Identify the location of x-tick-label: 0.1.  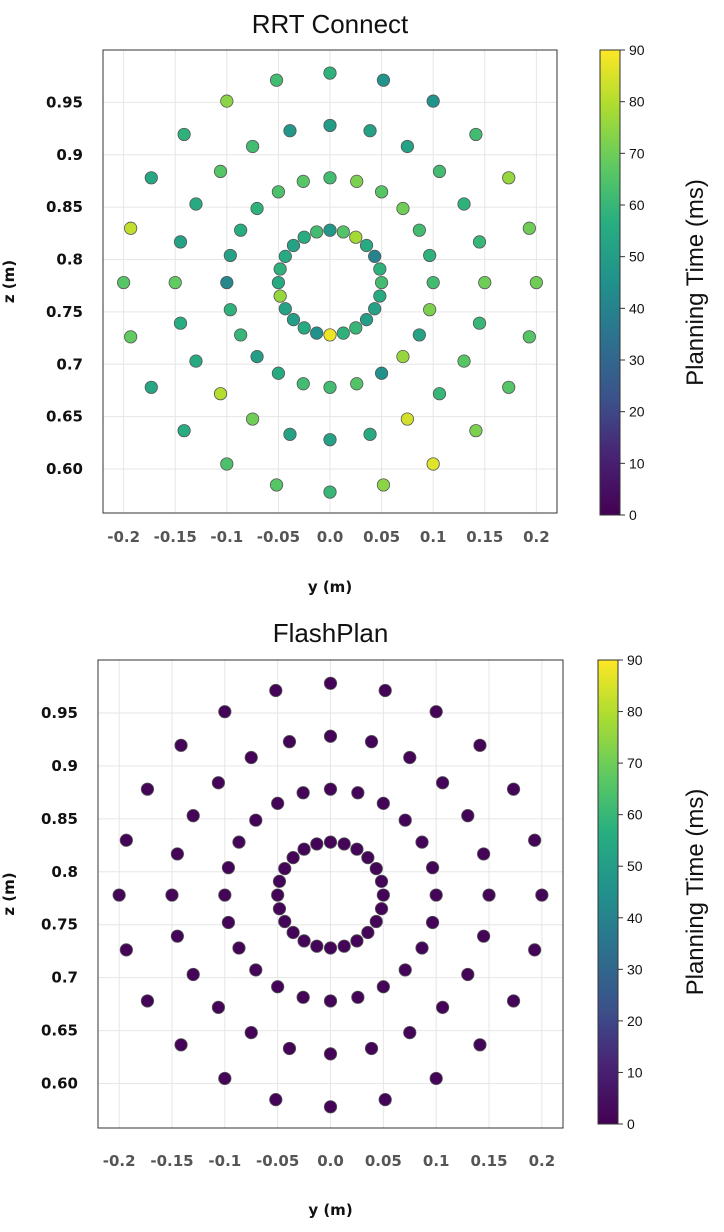
(436, 1161).